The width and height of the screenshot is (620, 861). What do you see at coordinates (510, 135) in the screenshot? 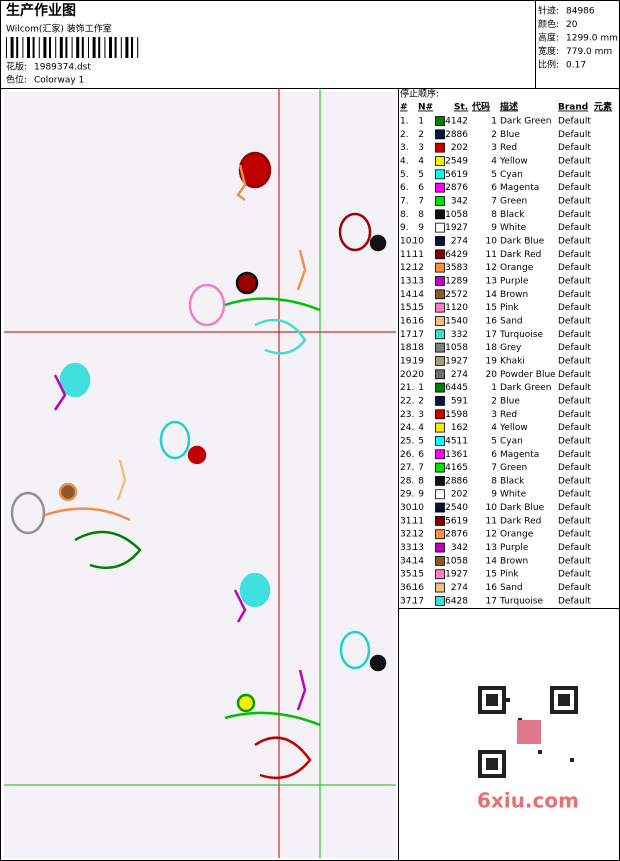
I see `description: Blue` at bounding box center [510, 135].